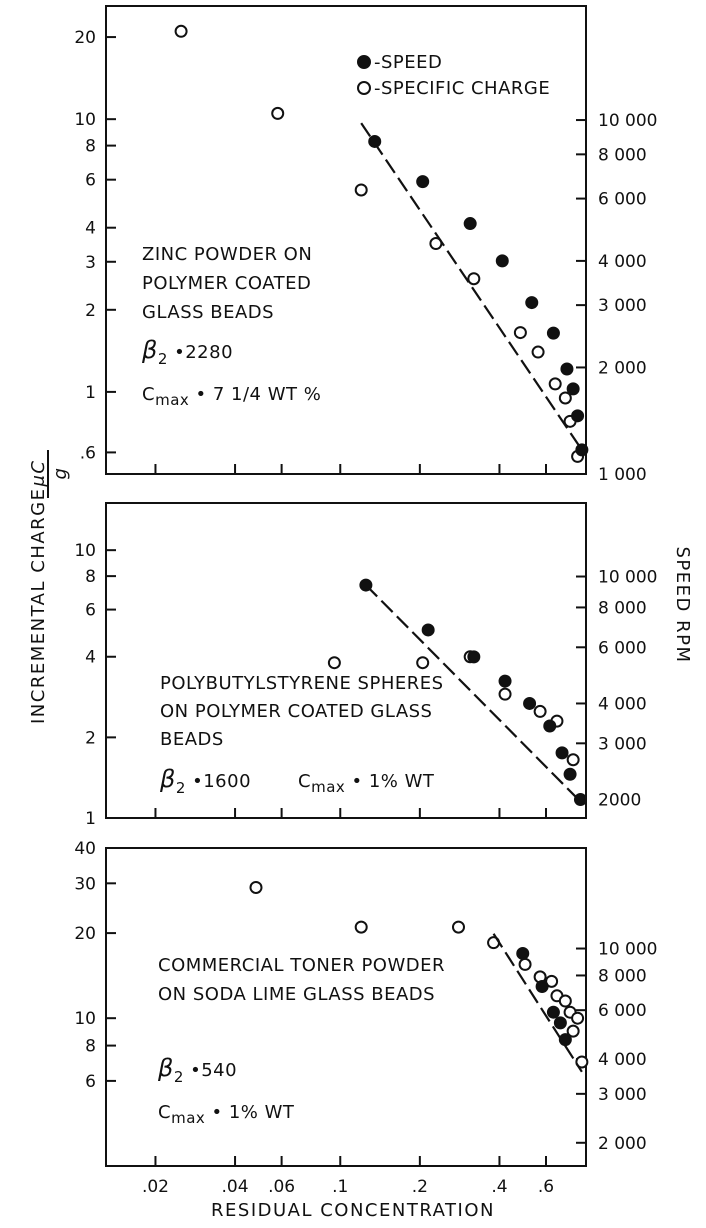 This screenshot has width=706, height=1228. I want to click on panel-label-line: GLASS BEADS, so click(208, 312).